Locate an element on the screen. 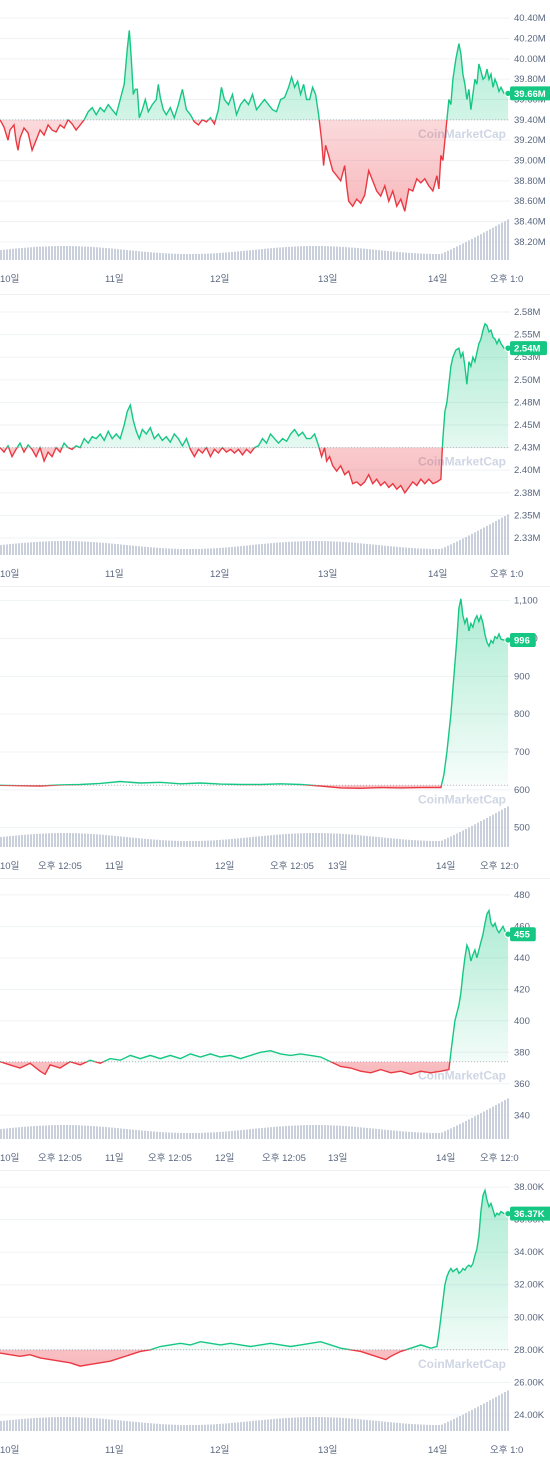 The width and height of the screenshot is (550, 1463). x-tick-label: 10일 is located at coordinates (9, 1450).